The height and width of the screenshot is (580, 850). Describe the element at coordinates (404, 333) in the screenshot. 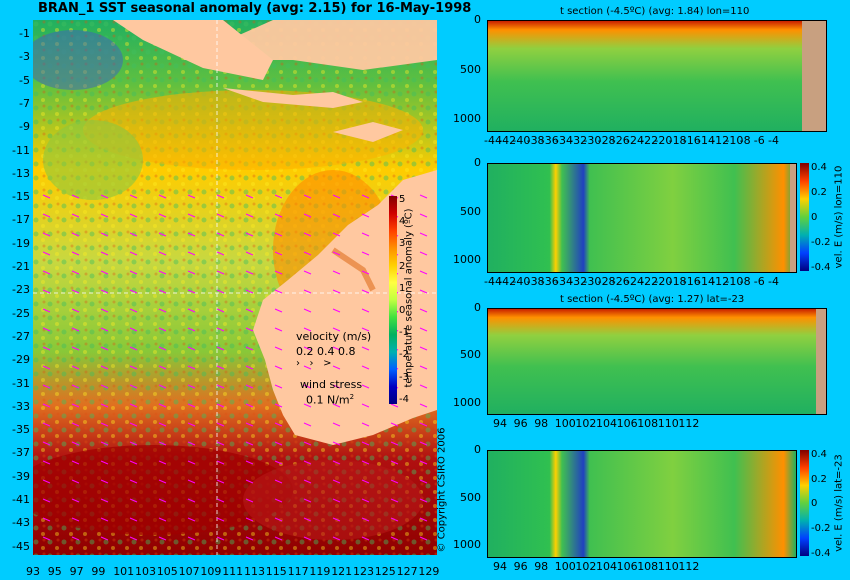

I see `sst-colorbar-tick: -1` at that location.